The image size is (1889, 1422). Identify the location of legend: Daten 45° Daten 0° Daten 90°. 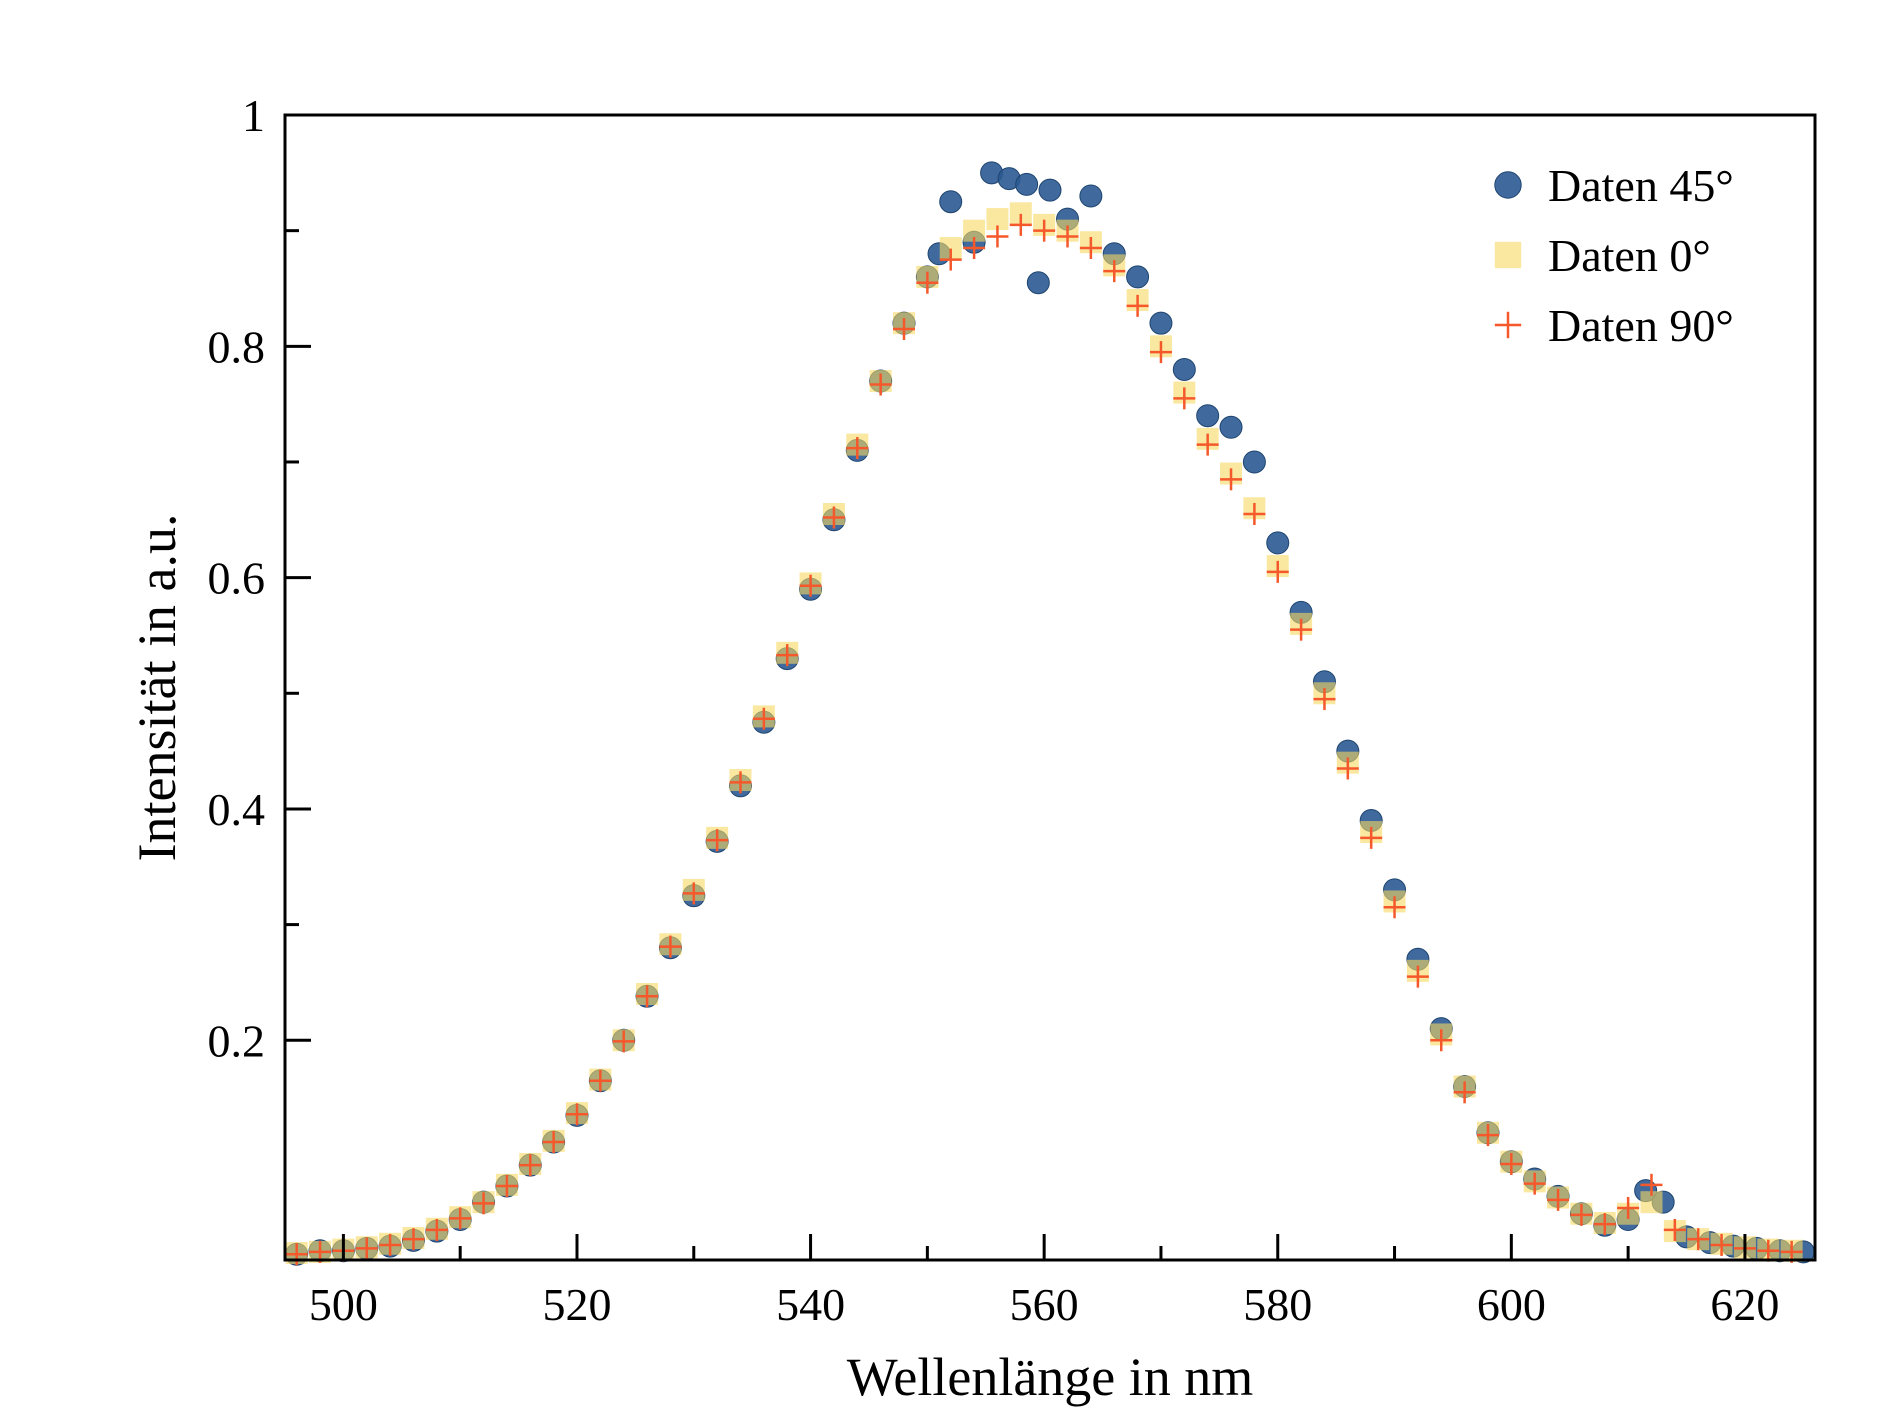
(1614, 255).